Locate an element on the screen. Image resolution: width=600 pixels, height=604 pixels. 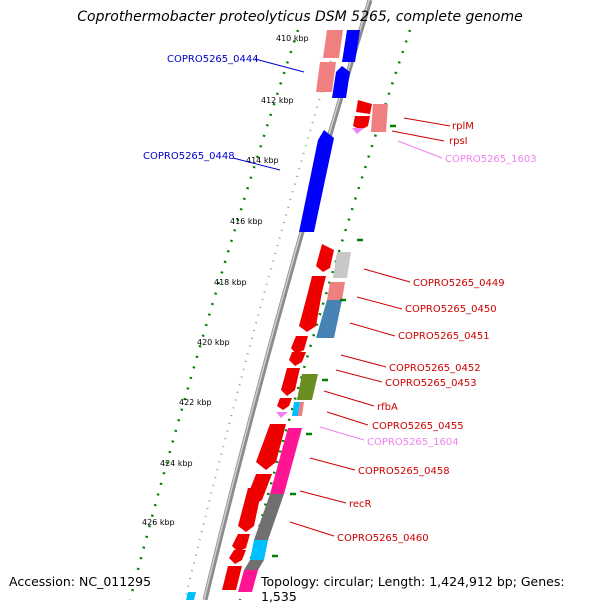
tick-422: 422 kbp is located at coordinates (195, 402).